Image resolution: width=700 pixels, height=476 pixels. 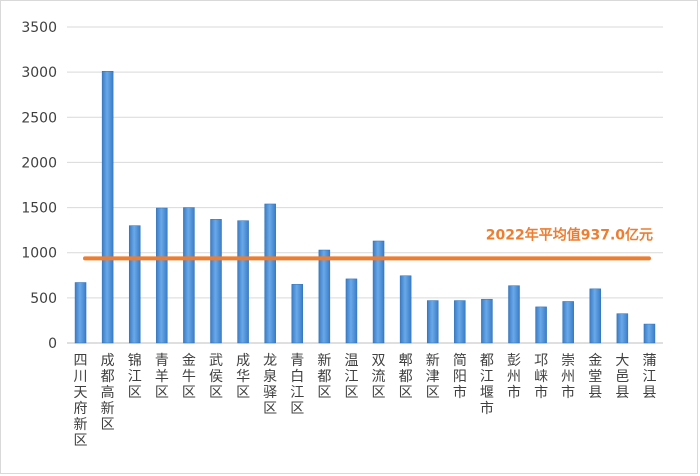 What do you see at coordinates (595, 377) in the screenshot?
I see `x-tick-label: 金堂县` at bounding box center [595, 377].